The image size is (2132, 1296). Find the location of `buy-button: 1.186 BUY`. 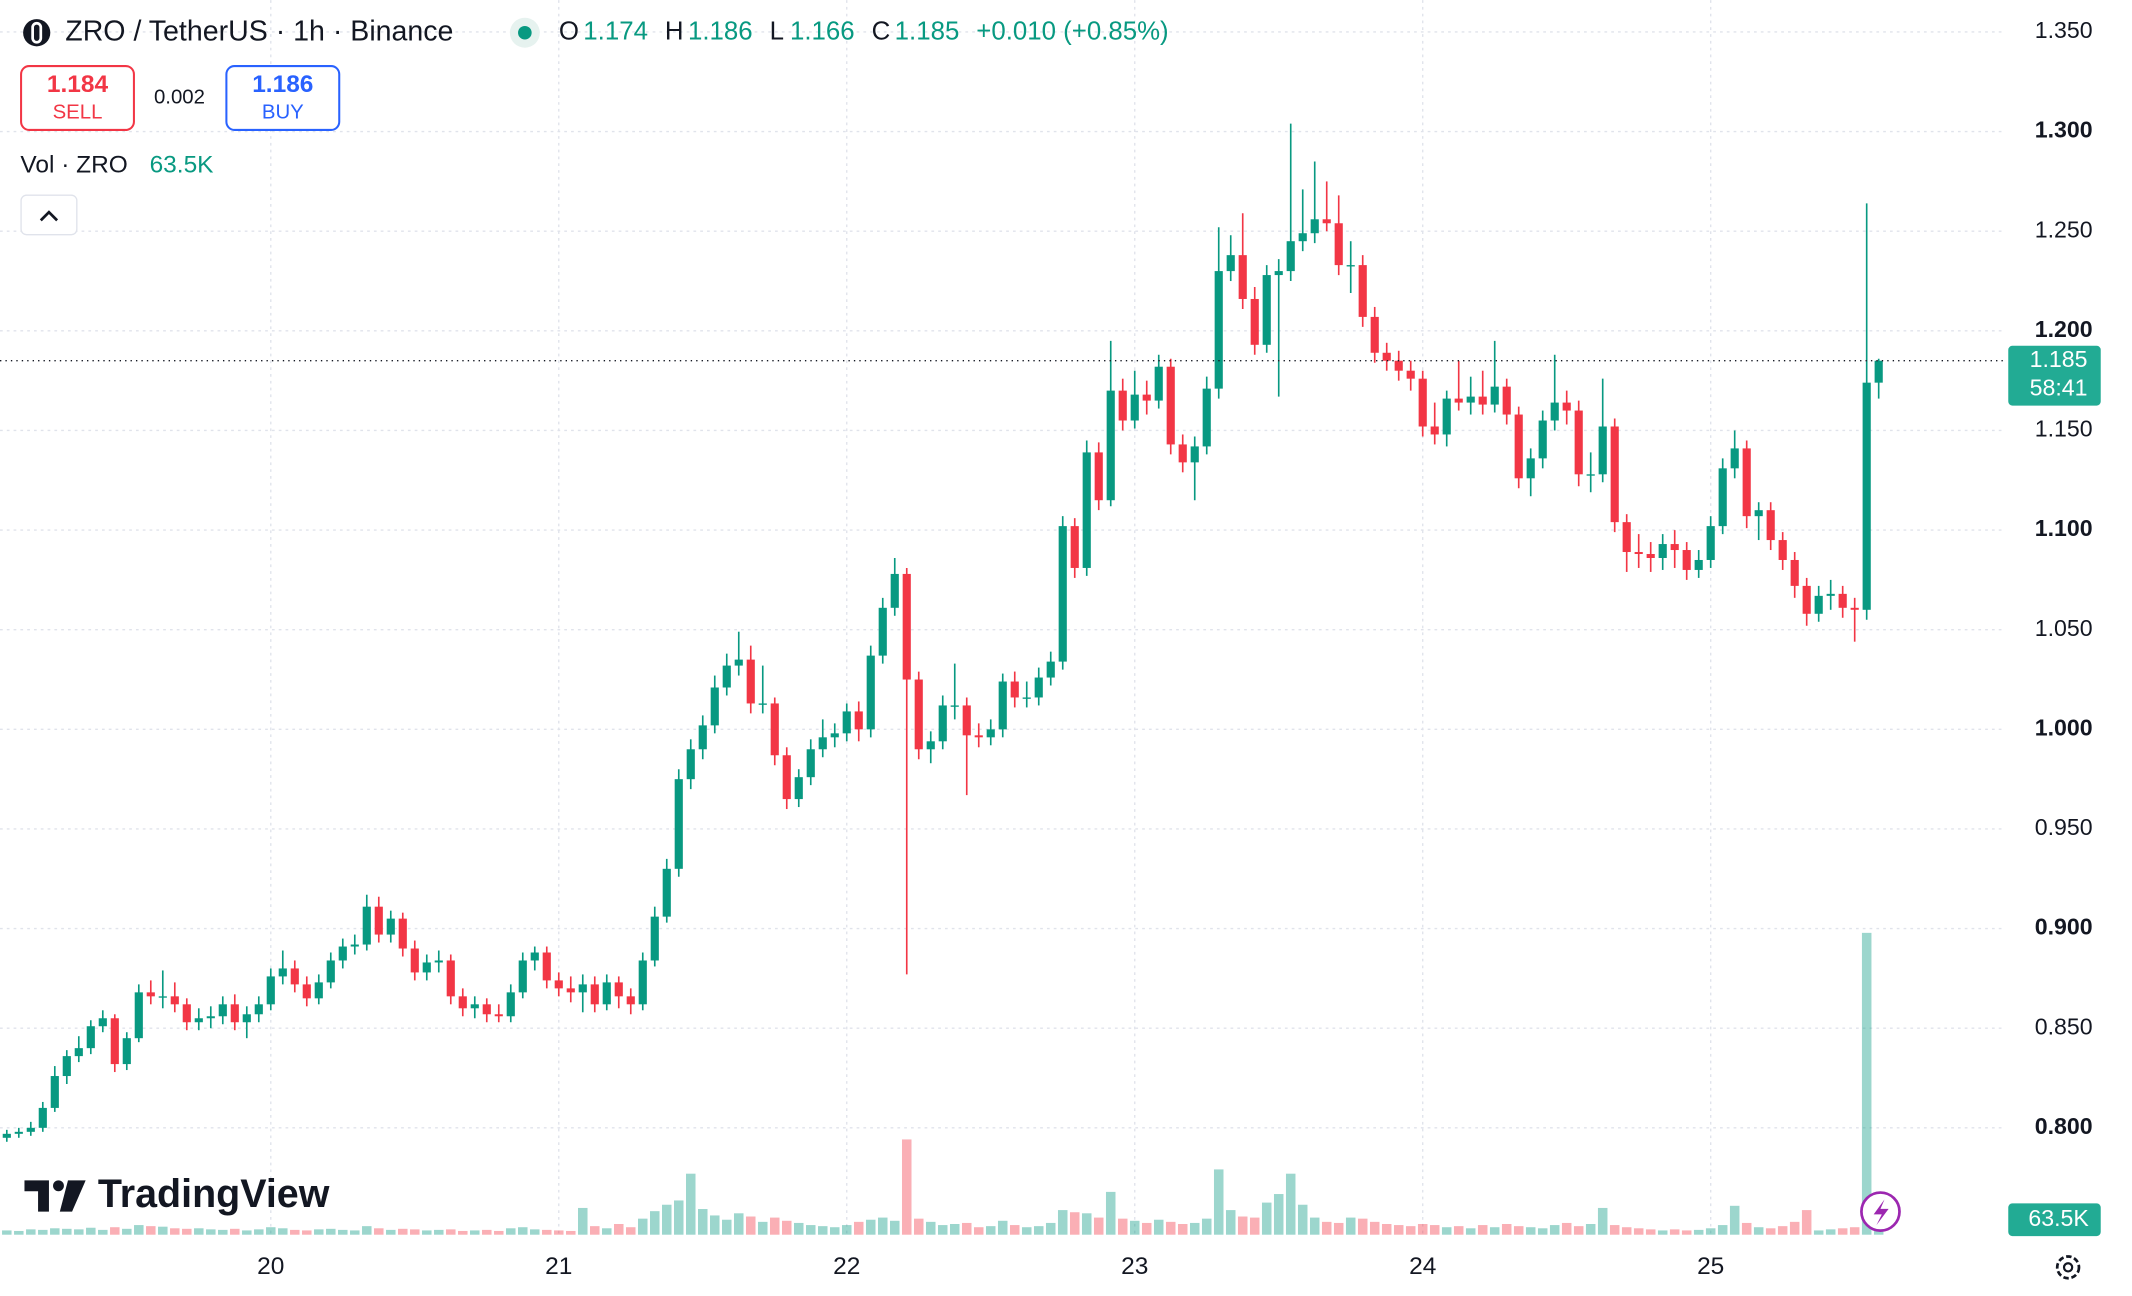

buy-button: 1.186 BUY is located at coordinates (283, 98).